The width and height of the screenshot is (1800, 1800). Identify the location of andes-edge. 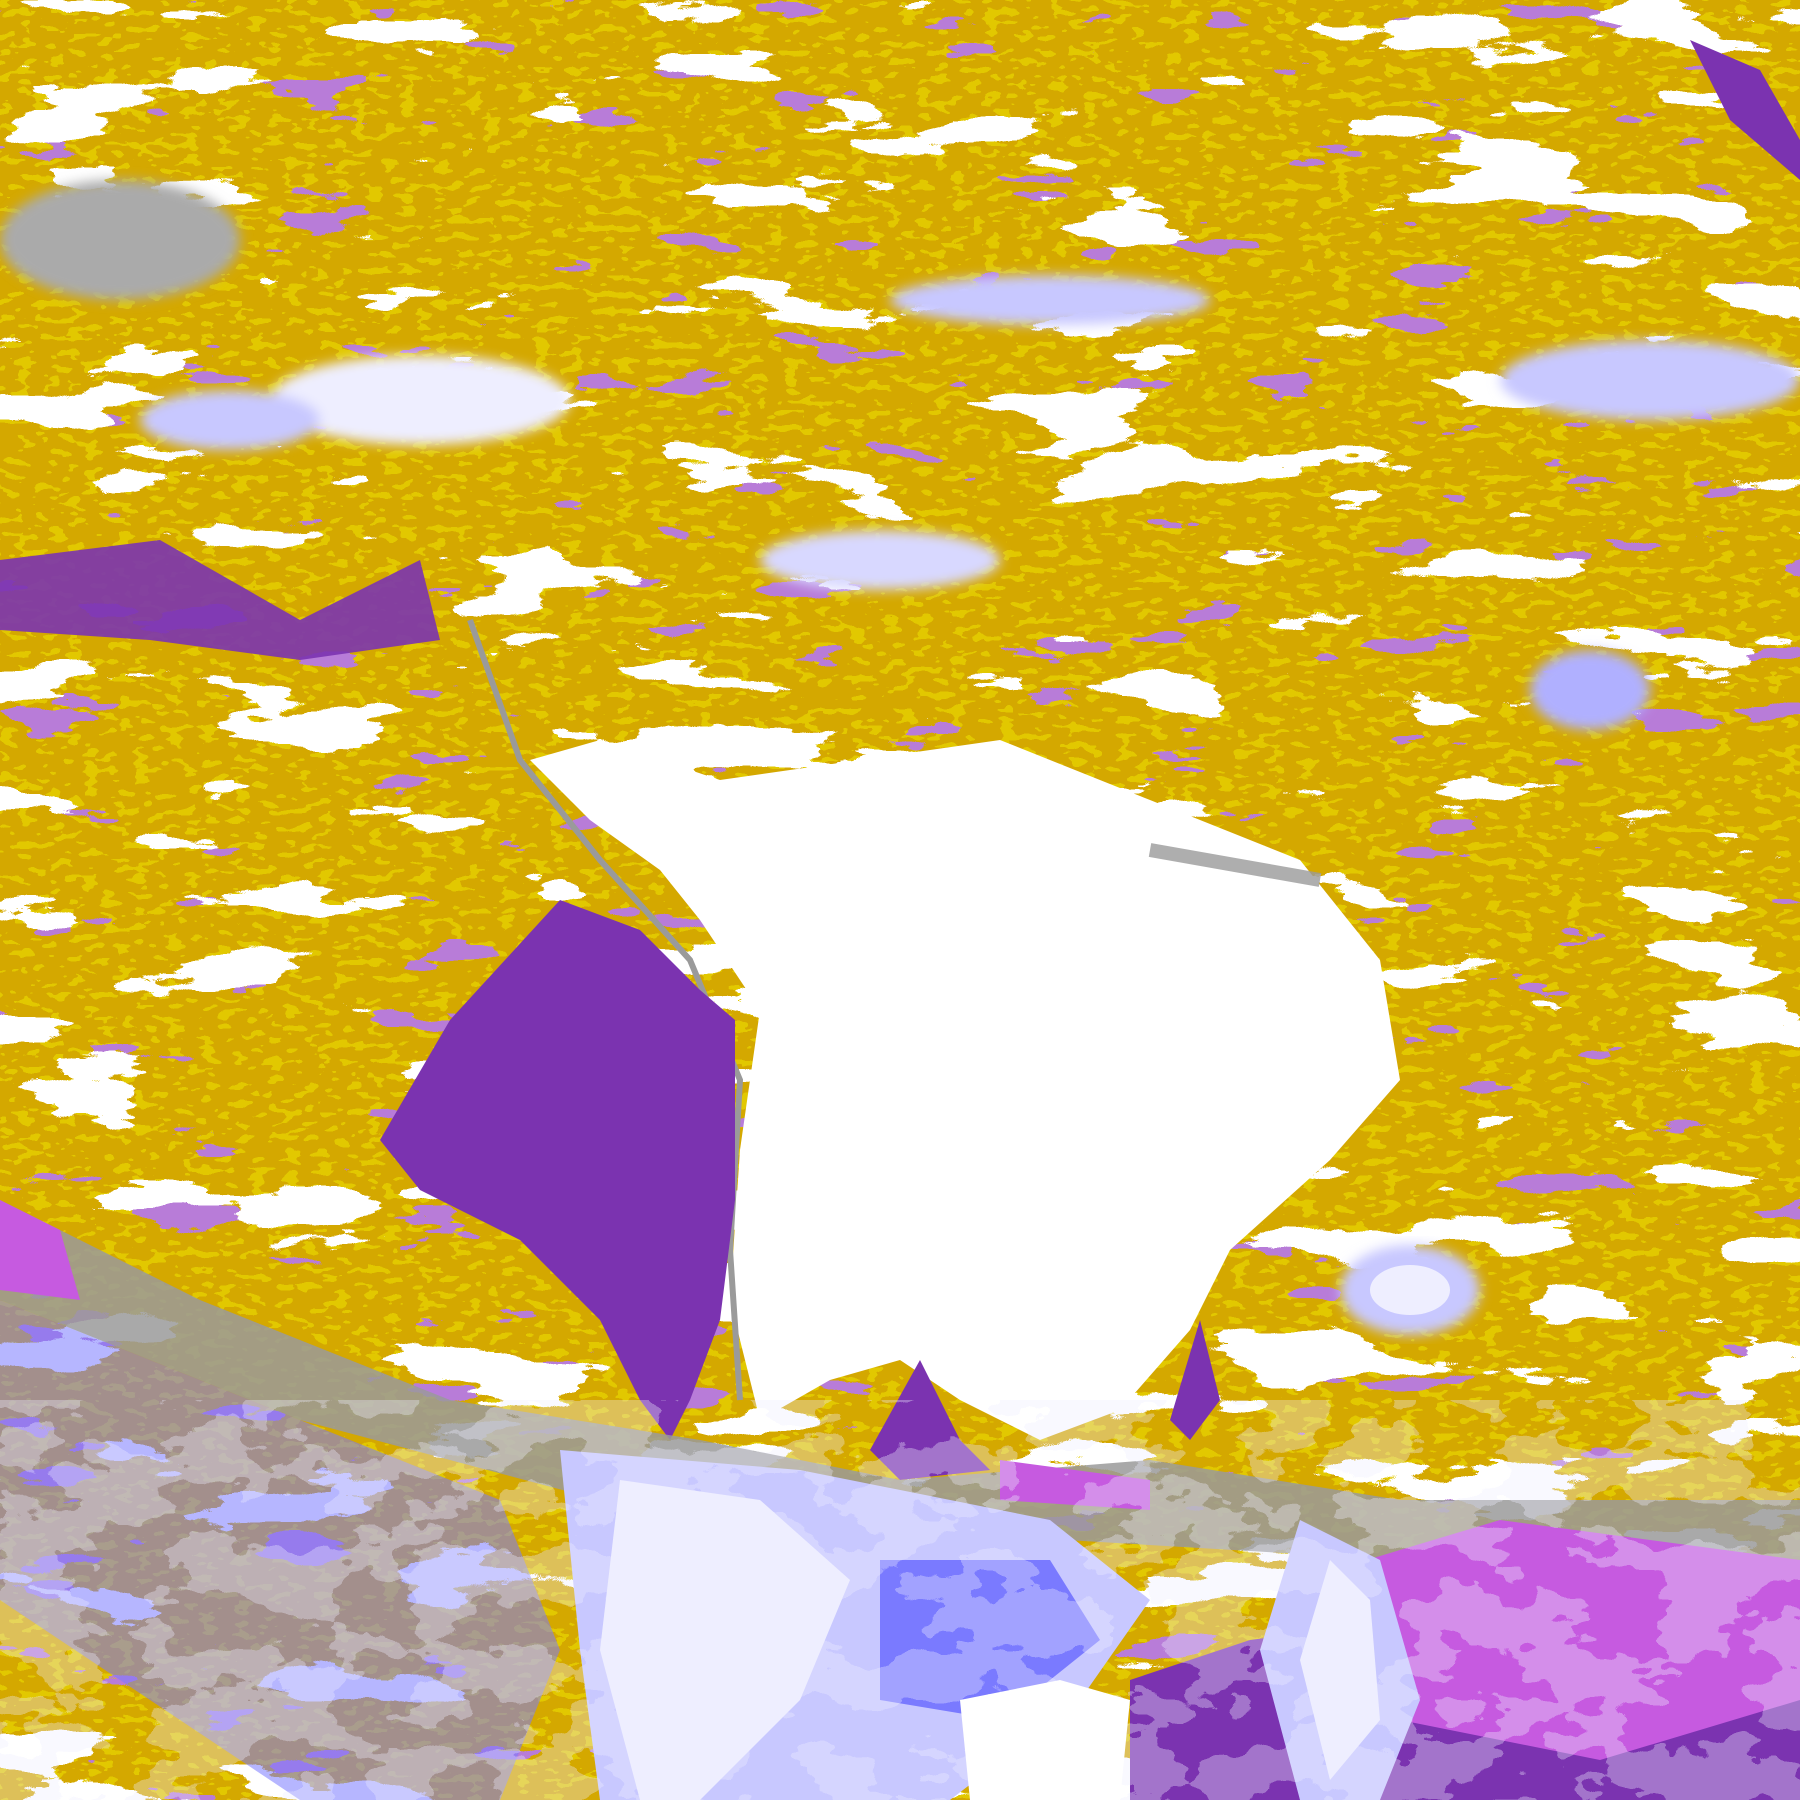
(605, 1009).